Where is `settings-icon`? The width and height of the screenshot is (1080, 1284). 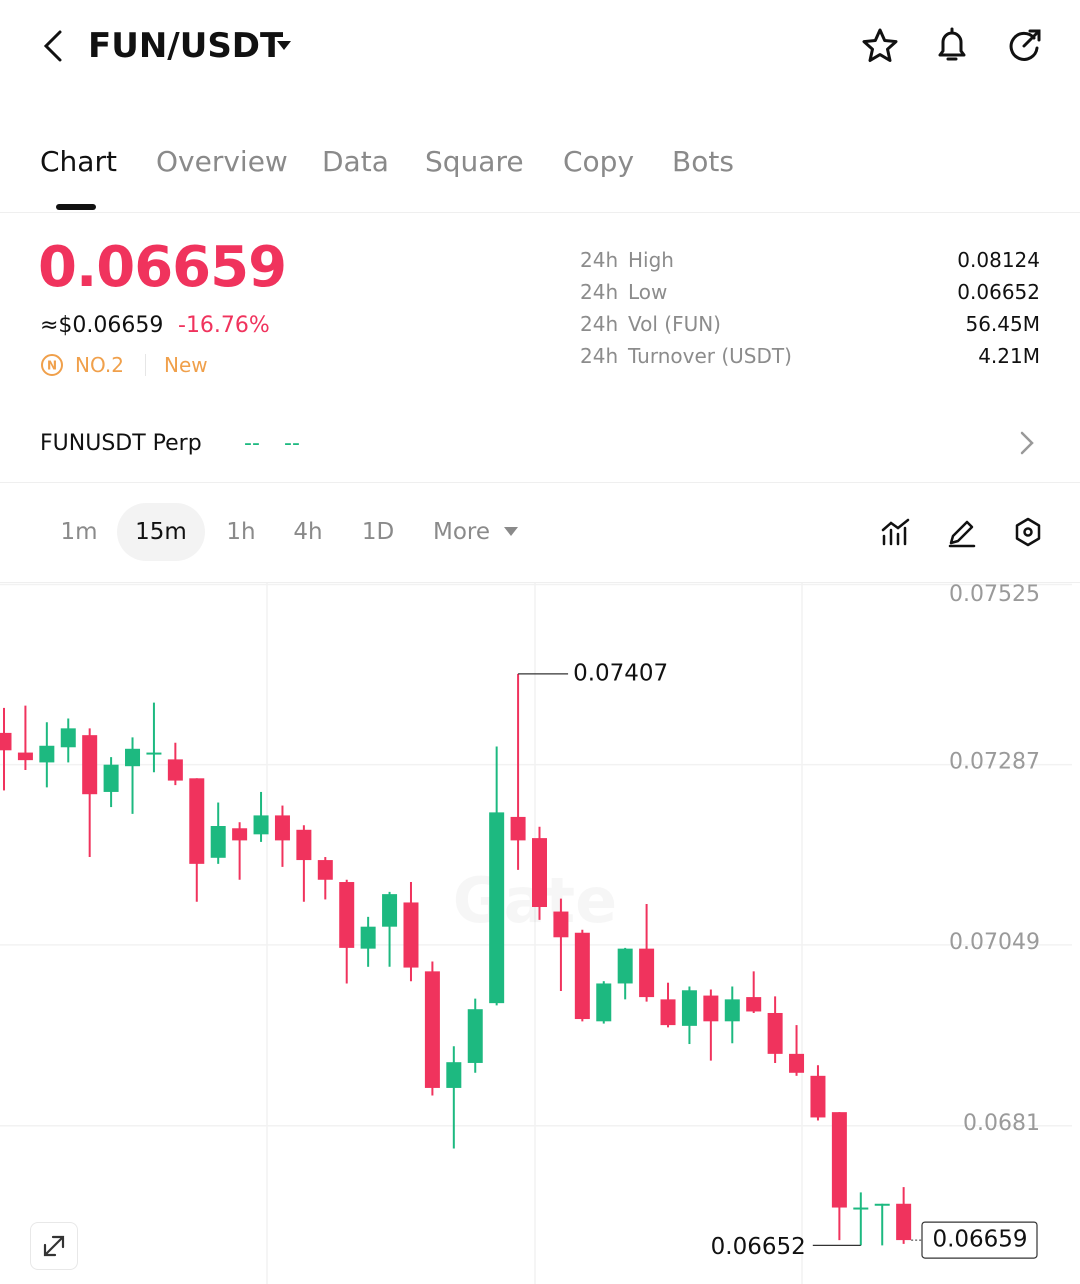
settings-icon is located at coordinates (1028, 532).